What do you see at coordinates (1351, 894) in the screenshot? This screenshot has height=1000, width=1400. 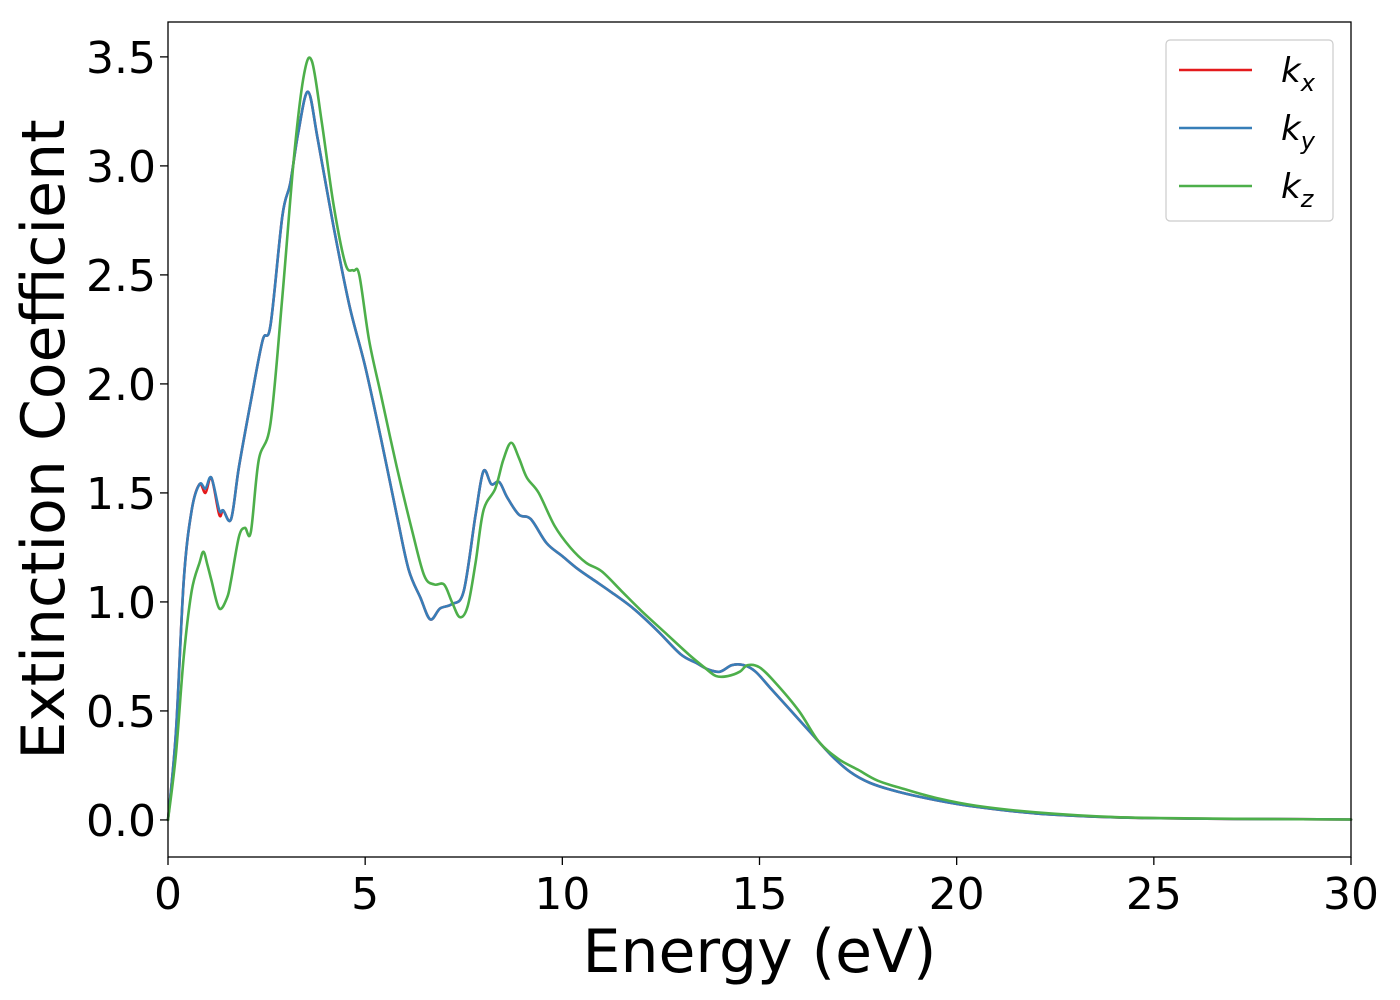 I see `x-tick-label: 30` at bounding box center [1351, 894].